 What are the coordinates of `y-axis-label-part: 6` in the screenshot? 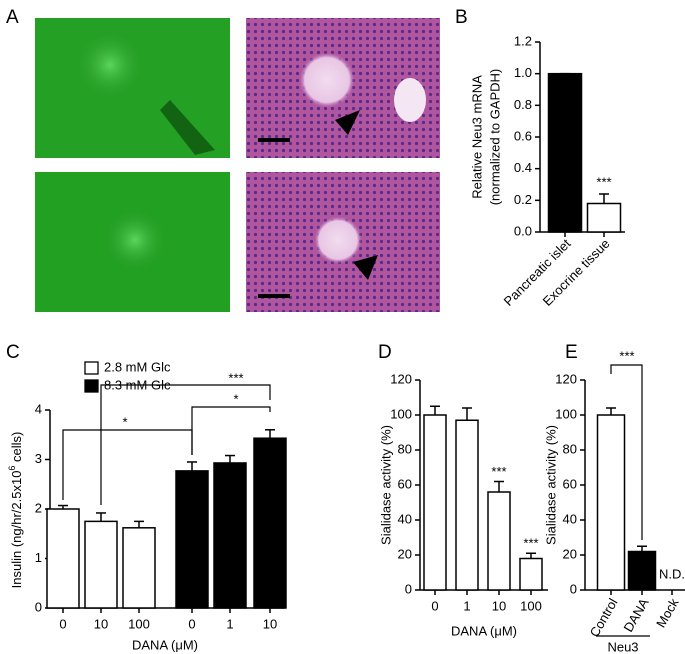 It's located at (12, 468).